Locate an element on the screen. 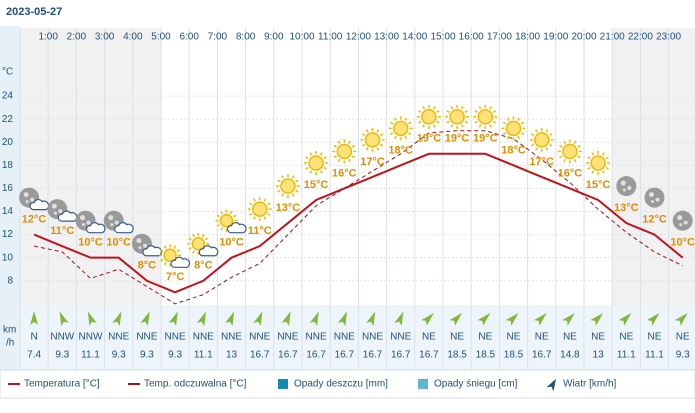 The image size is (695, 413). y-tick-label: 14 is located at coordinates (8, 211).